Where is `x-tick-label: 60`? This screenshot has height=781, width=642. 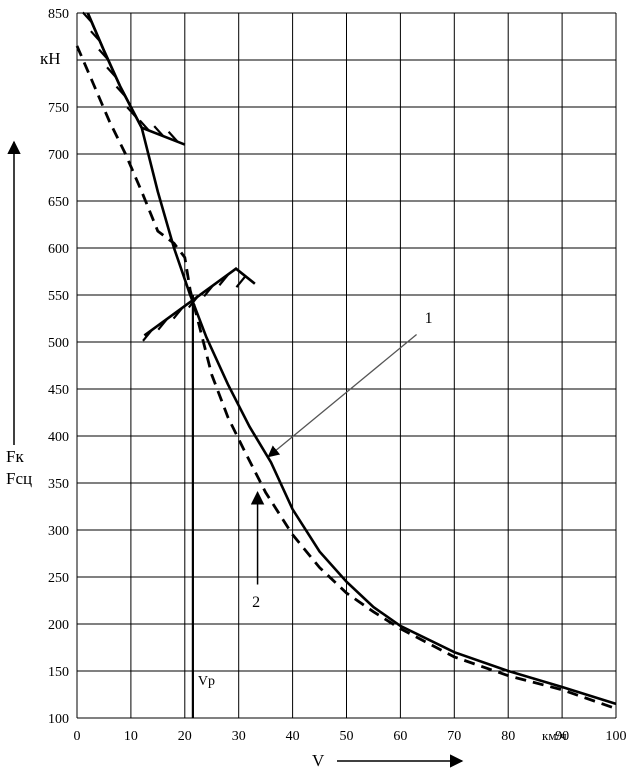 x-tick-label: 60 is located at coordinates (400, 736).